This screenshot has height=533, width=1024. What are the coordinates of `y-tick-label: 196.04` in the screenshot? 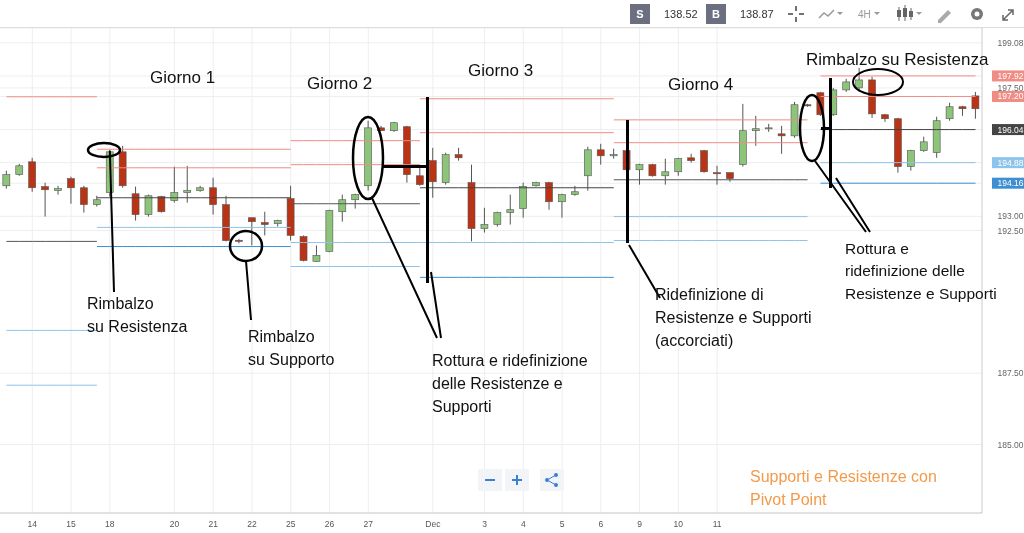 It's located at (1010, 129).